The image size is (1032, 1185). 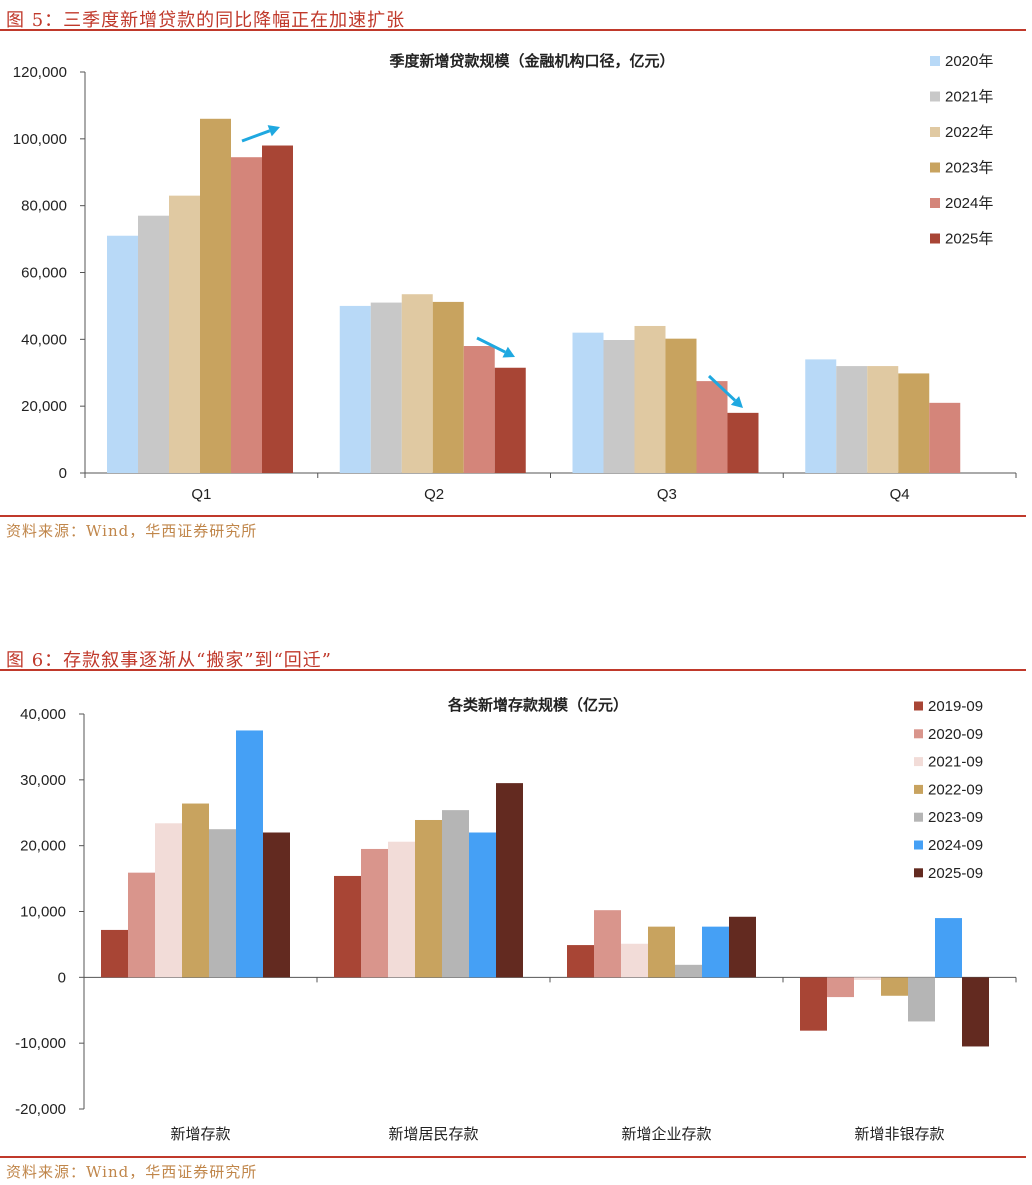 I want to click on x-category-label: 新增企业存款, so click(x=666, y=1134).